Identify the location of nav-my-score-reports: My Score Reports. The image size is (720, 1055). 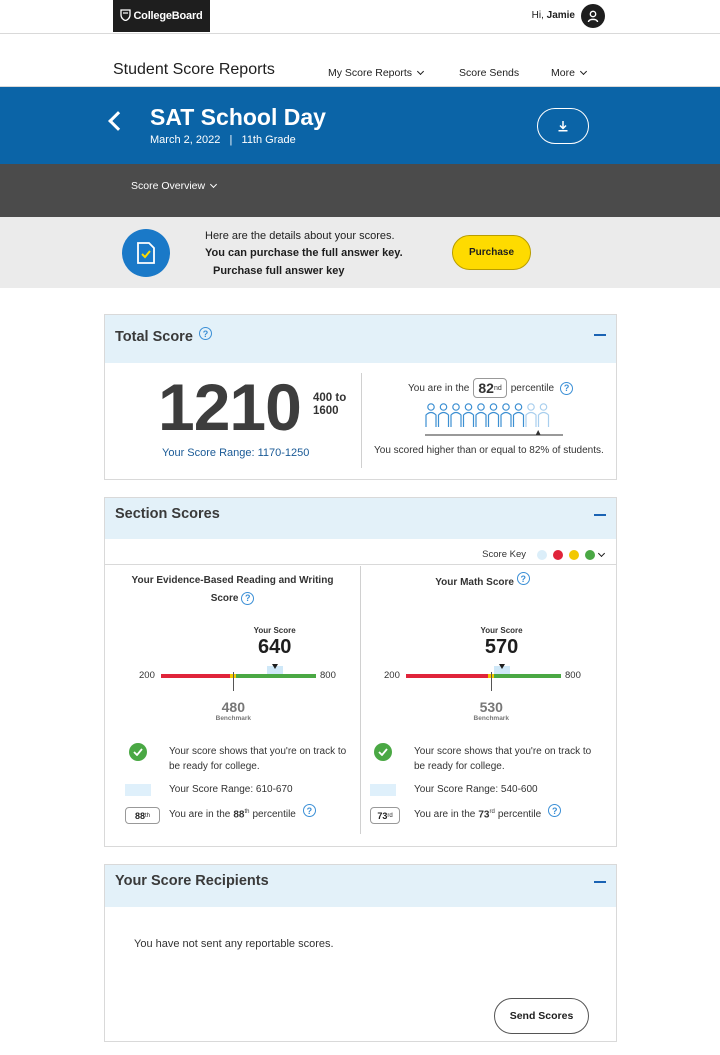
(376, 73).